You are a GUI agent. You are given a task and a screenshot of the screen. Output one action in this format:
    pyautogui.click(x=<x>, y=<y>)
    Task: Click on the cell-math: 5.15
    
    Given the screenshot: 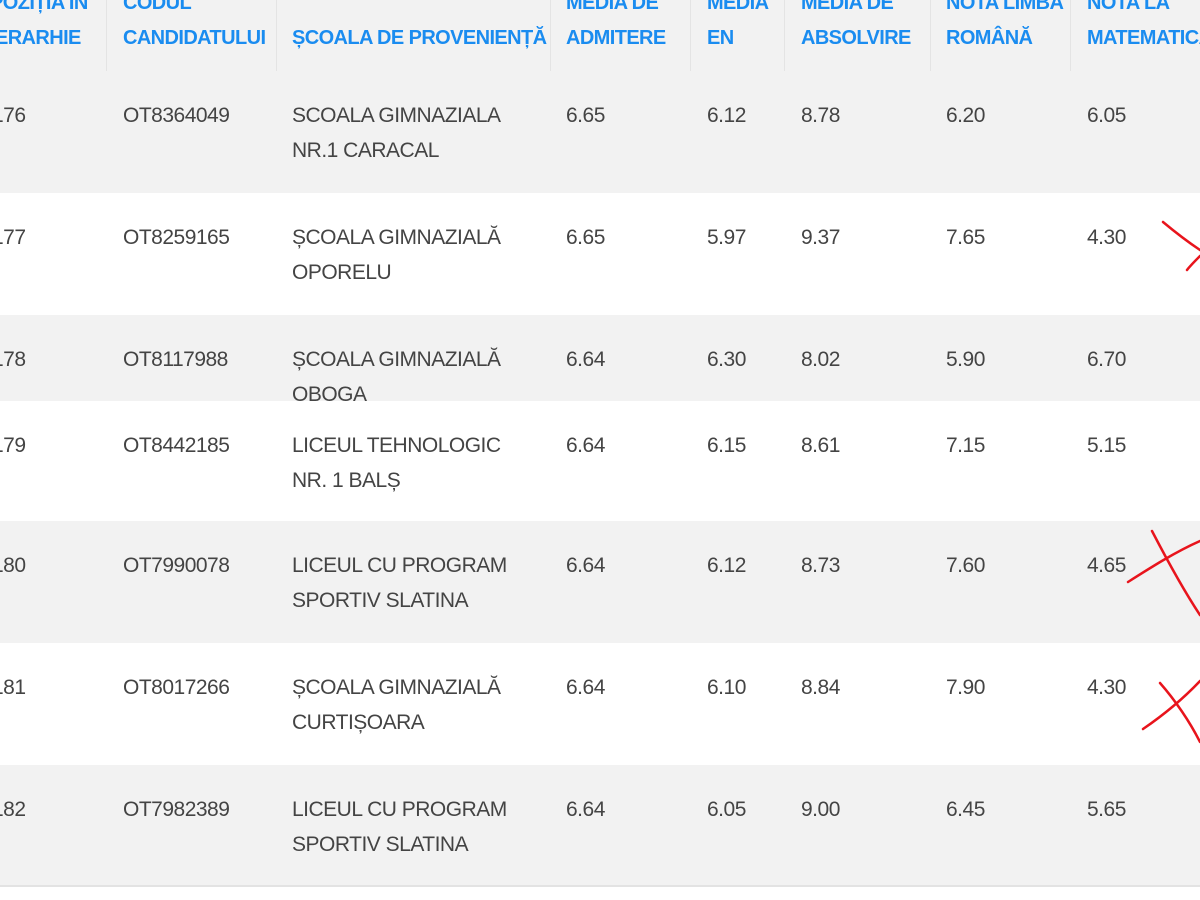 What is the action you would take?
    pyautogui.click(x=1106, y=445)
    